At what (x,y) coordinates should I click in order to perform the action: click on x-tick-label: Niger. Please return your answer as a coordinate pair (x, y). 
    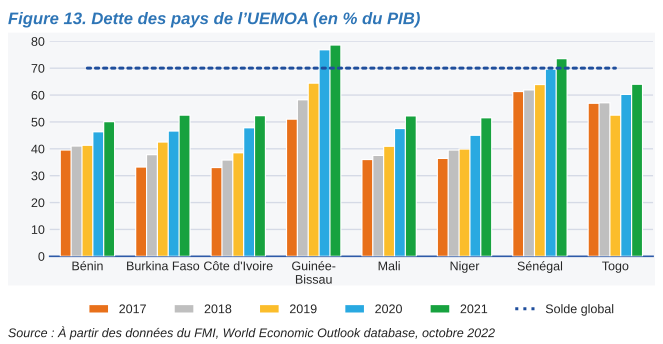
    Looking at the image, I should click on (465, 267).